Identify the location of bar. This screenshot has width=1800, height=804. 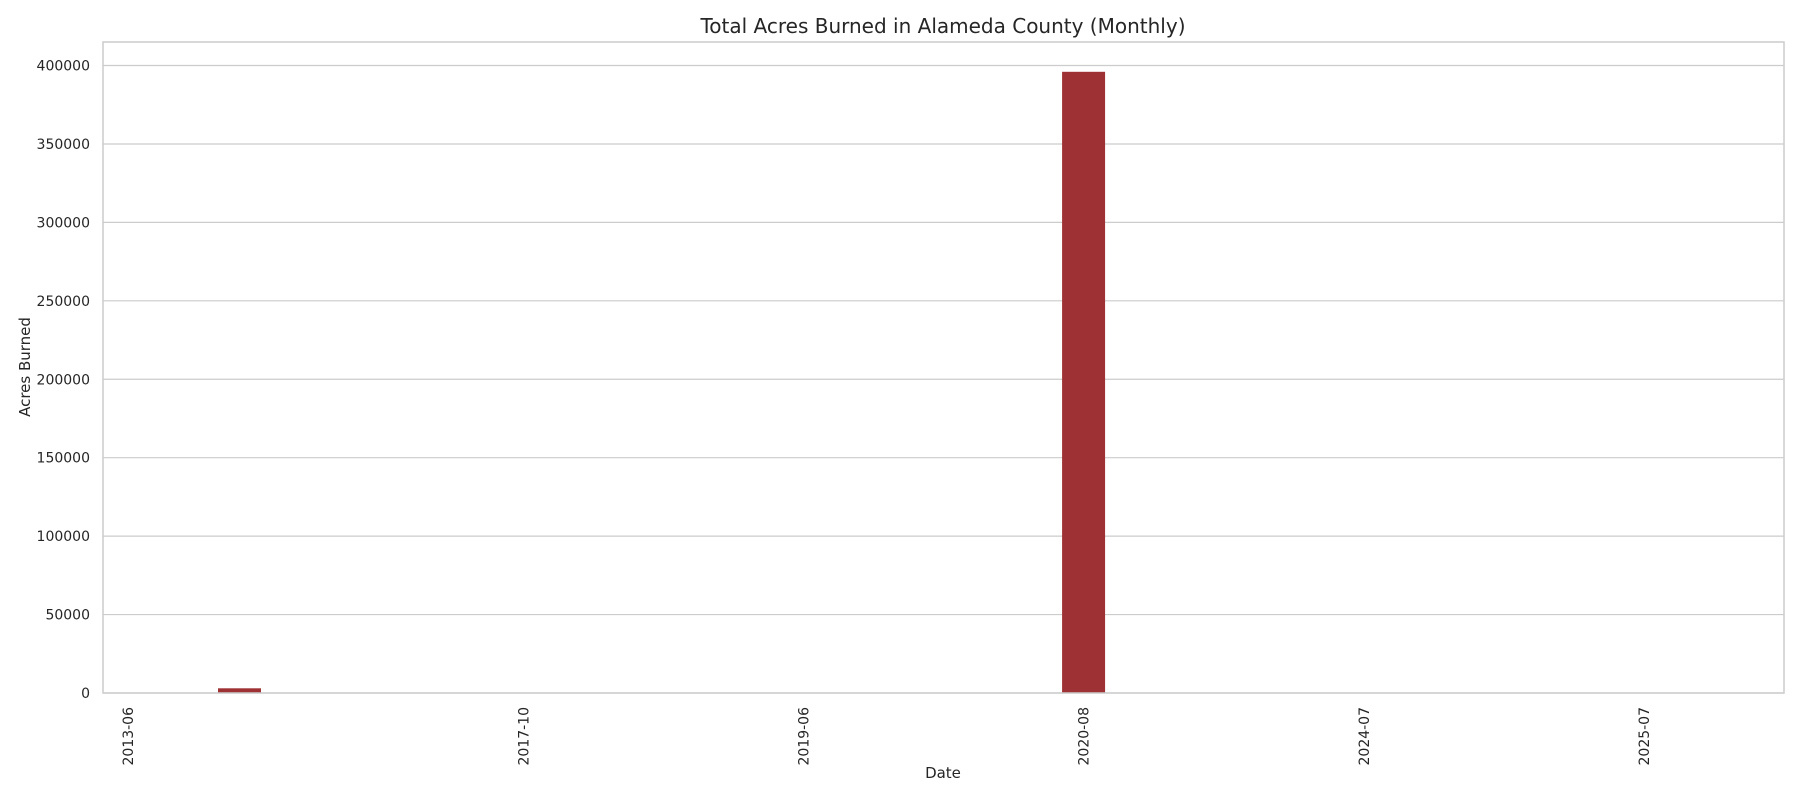
(1083, 382).